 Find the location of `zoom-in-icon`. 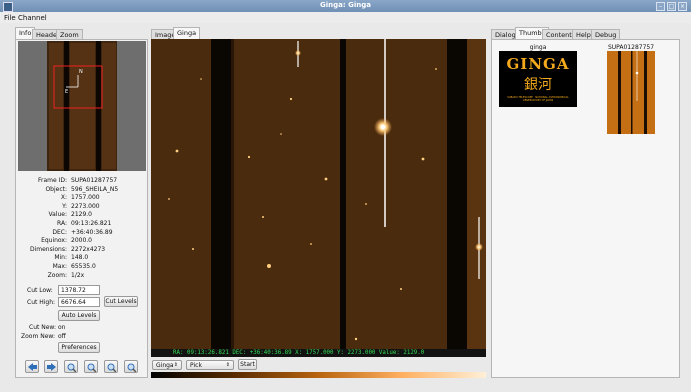

zoom-in-icon is located at coordinates (71, 367).